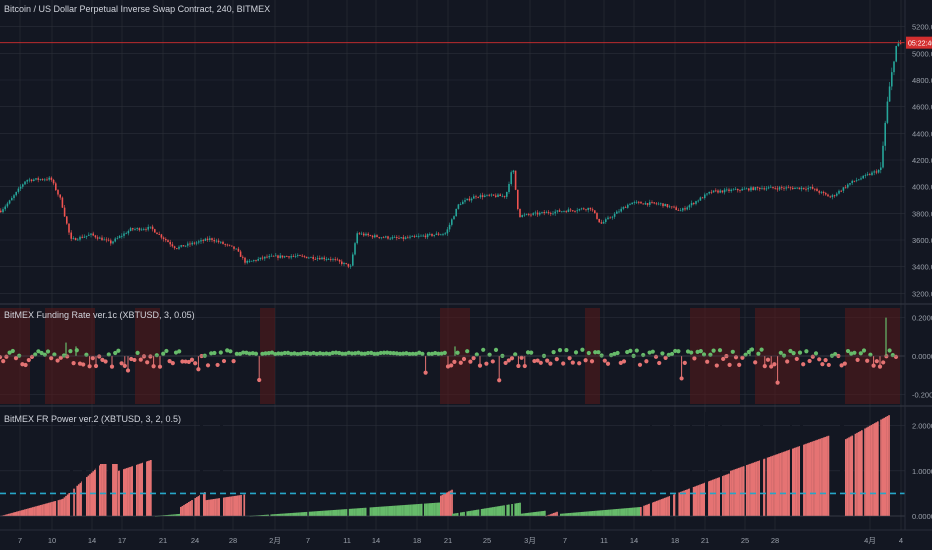 This screenshot has height=550, width=932. Describe the element at coordinates (452, 351) in the screenshot. I see `funding-rate-pane` at that location.